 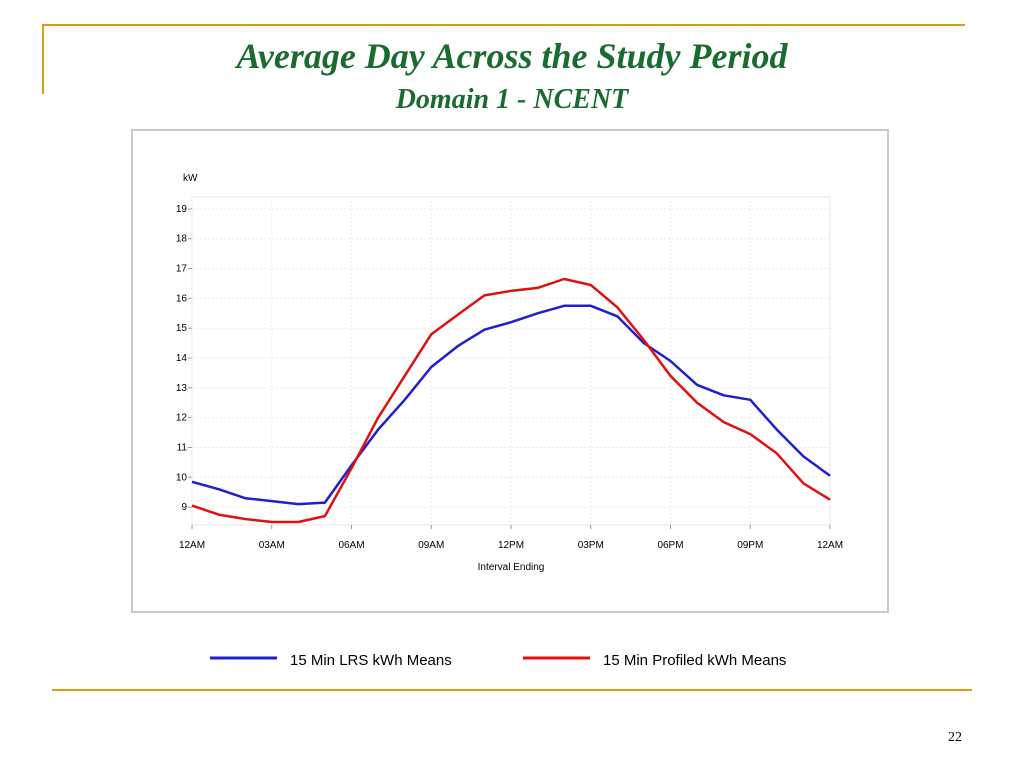 I want to click on legend-label: 15 Min LRS kWh Means, so click(x=371, y=660).